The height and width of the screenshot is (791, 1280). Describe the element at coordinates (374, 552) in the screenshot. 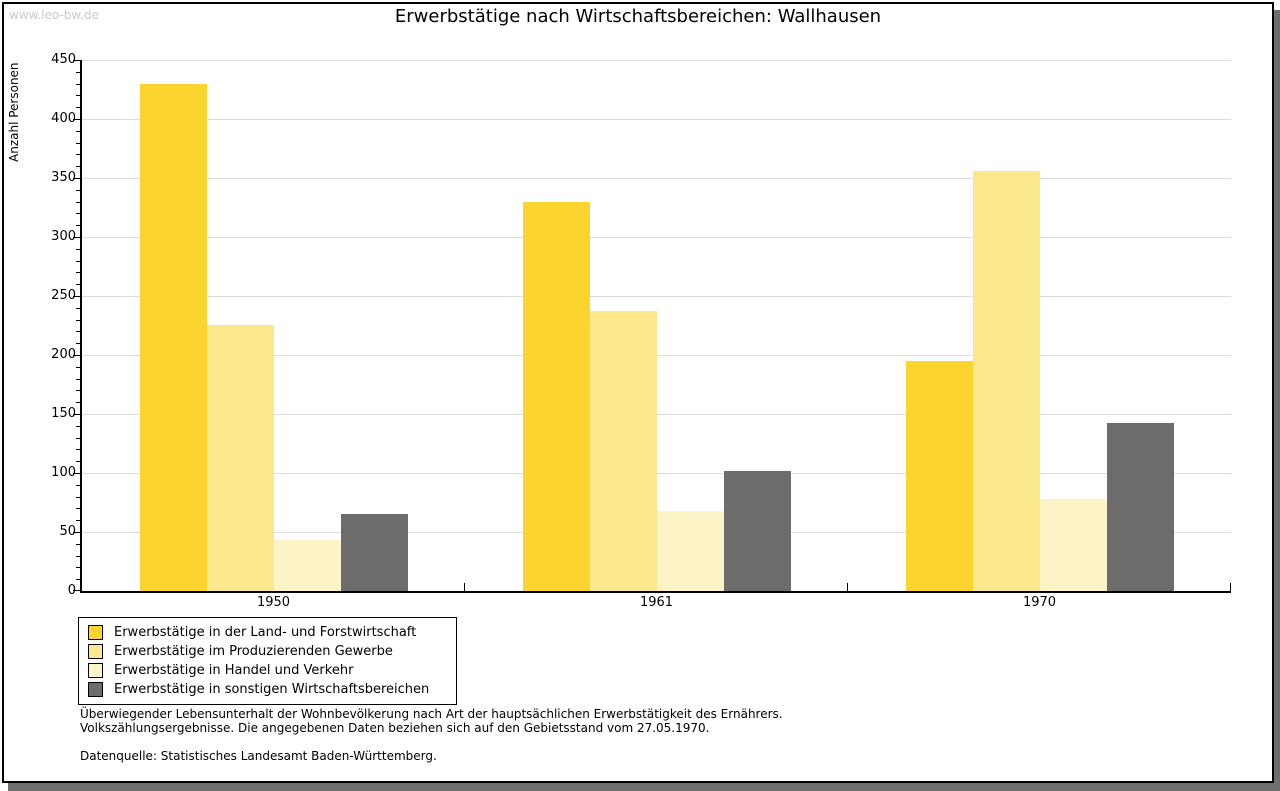

I see `bar-s4-1950` at that location.